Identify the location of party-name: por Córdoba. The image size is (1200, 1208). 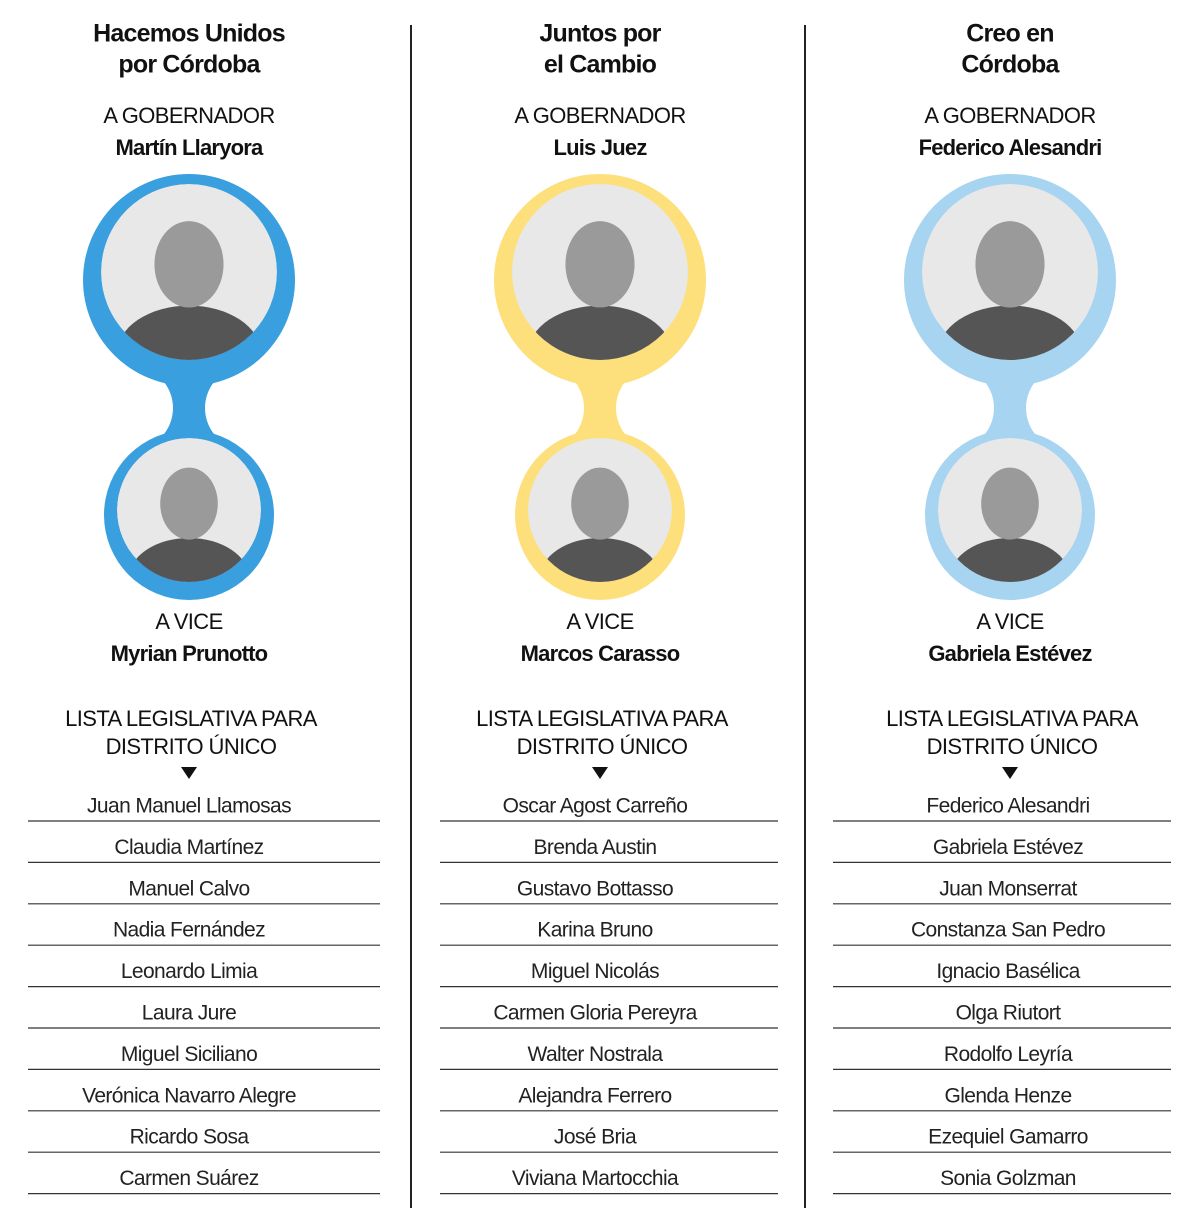
(189, 65).